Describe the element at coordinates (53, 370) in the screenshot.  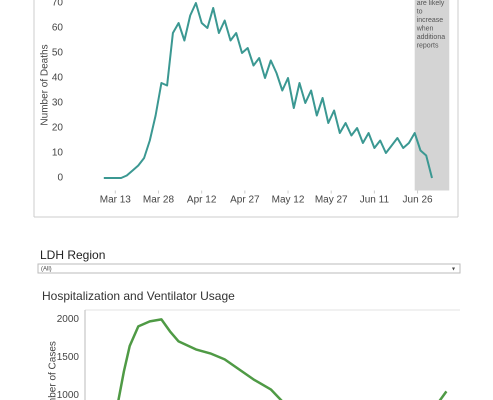
I see `y-axis-title: Number of Cases` at that location.